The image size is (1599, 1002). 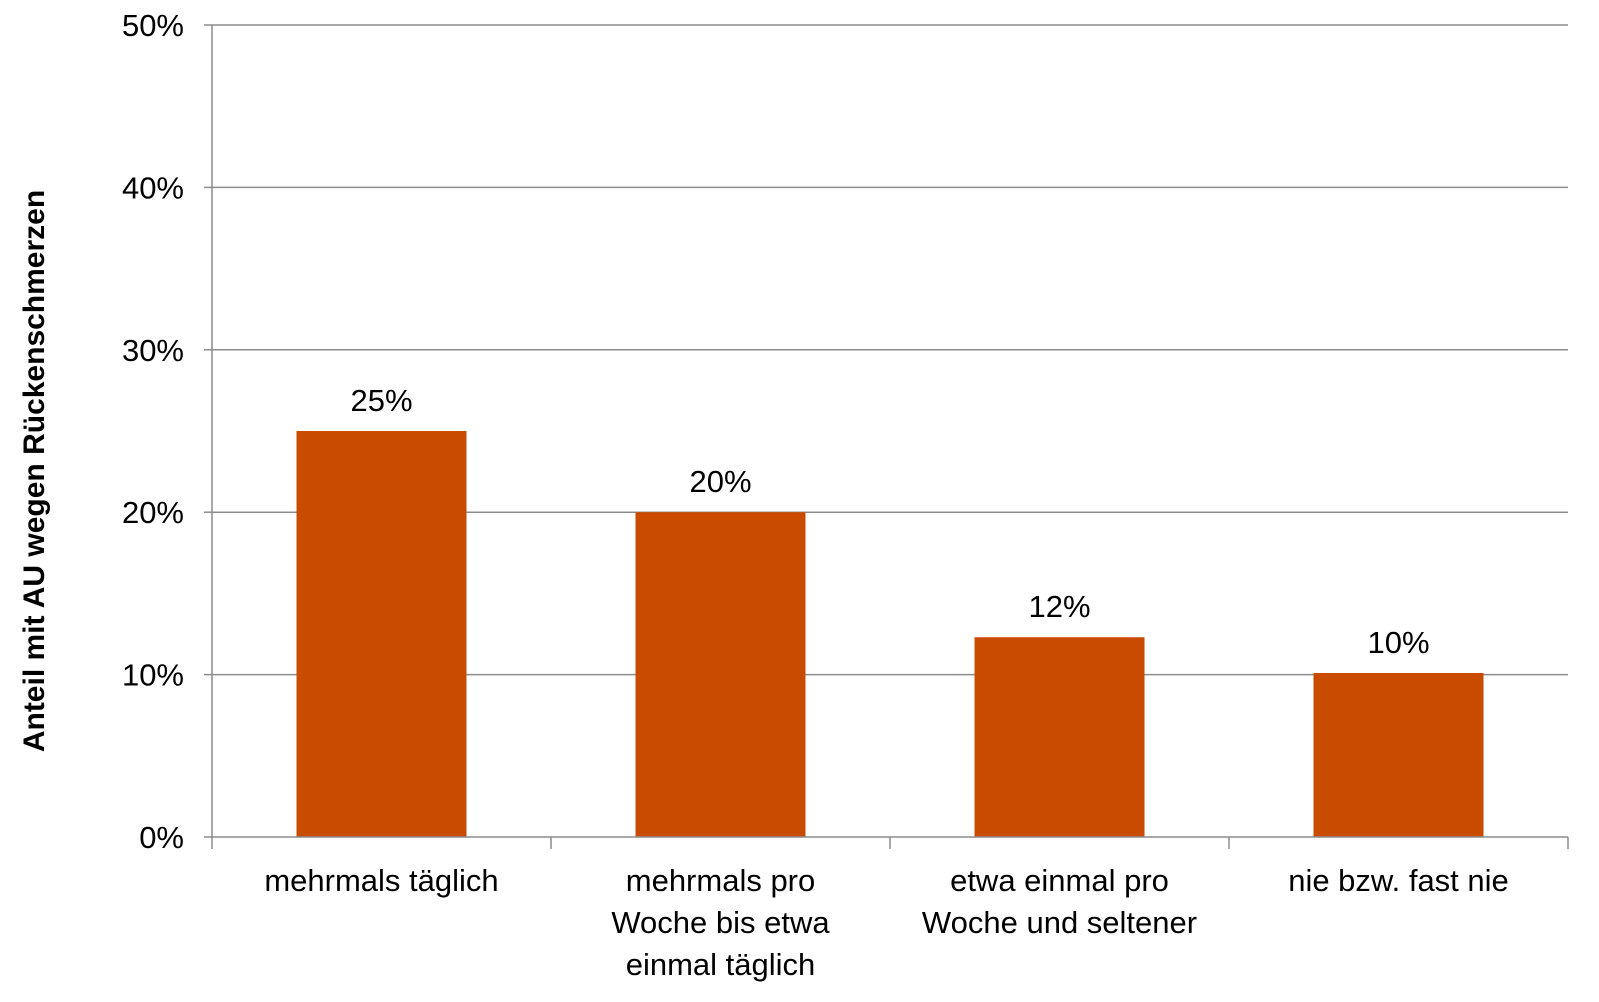 I want to click on x-category-label: nie bzw. fast nie, so click(x=1398, y=880).